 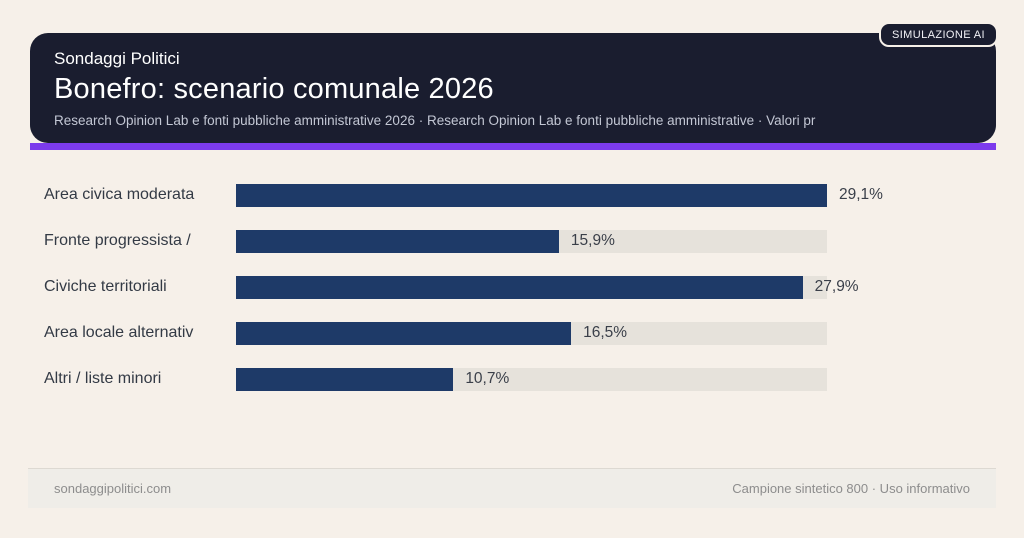 I want to click on brand-kicker: Sondaggi Politici, so click(x=117, y=58).